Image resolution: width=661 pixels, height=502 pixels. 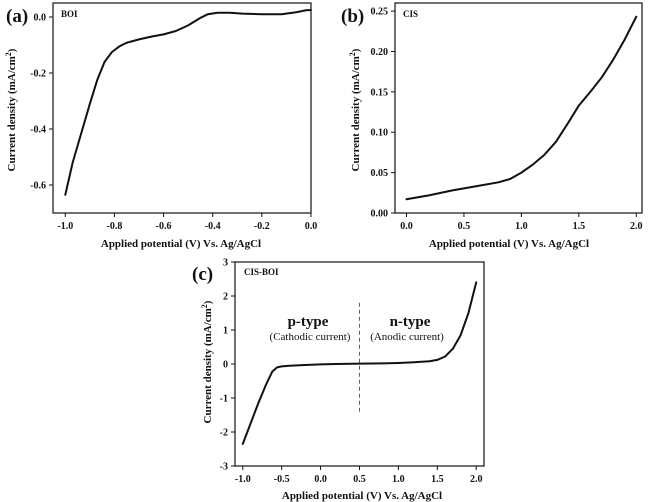 What do you see at coordinates (225, 331) in the screenshot?
I see `panel-c-y-tick-label: 1` at bounding box center [225, 331].